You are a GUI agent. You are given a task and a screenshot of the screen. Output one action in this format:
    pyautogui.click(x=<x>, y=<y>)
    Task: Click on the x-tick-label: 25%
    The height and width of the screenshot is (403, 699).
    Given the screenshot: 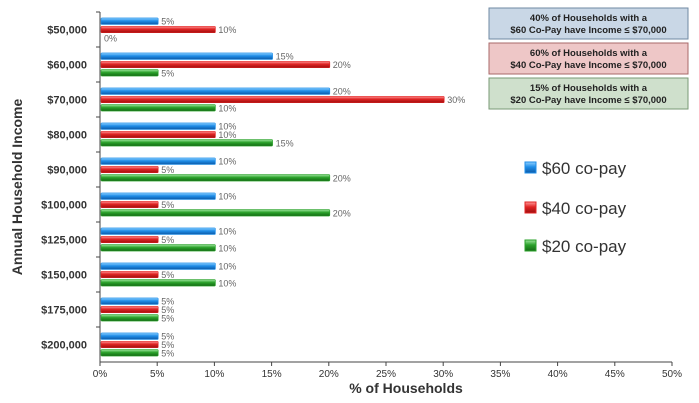 What is the action you would take?
    pyautogui.click(x=386, y=374)
    